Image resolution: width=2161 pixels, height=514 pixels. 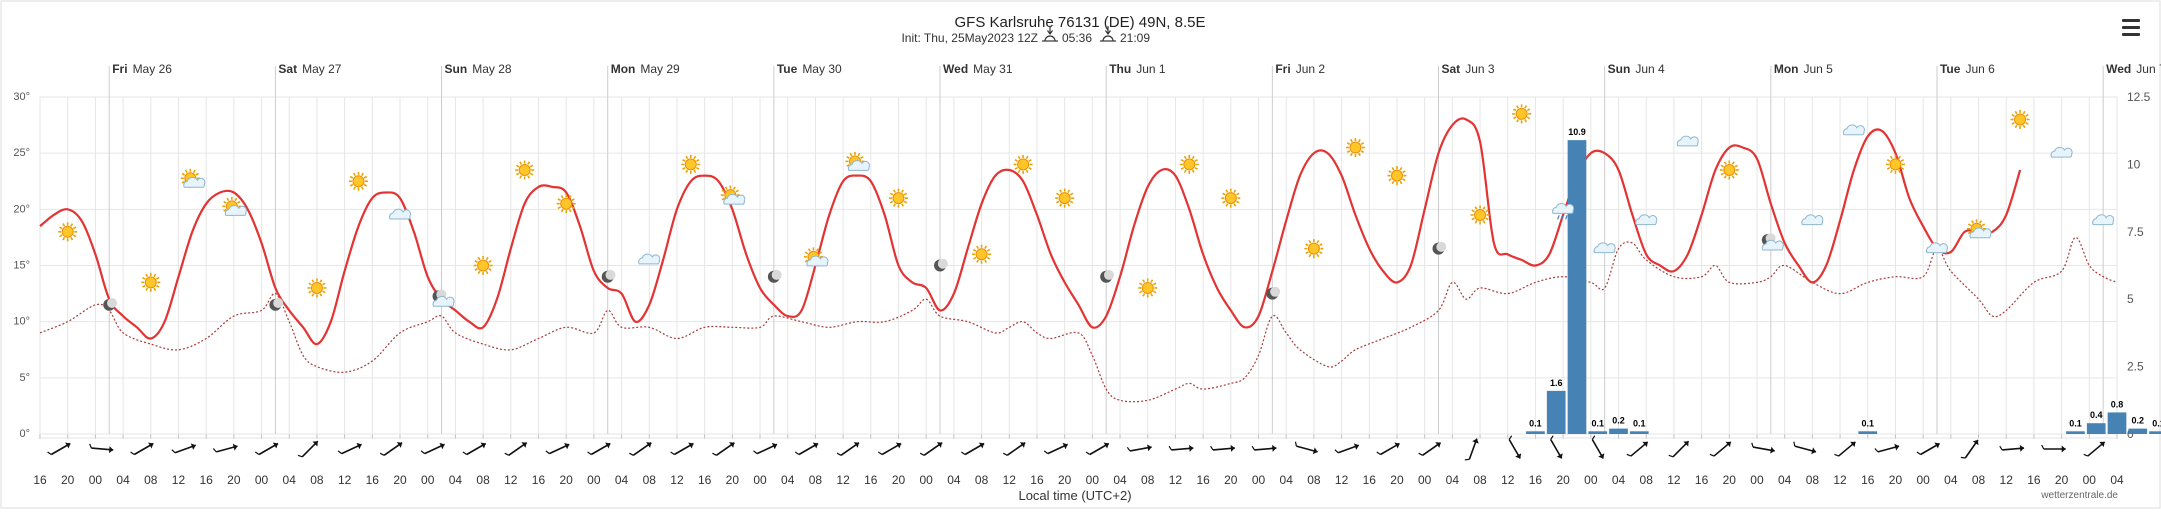 I want to click on day-label-weekday: Wed, so click(x=955, y=69).